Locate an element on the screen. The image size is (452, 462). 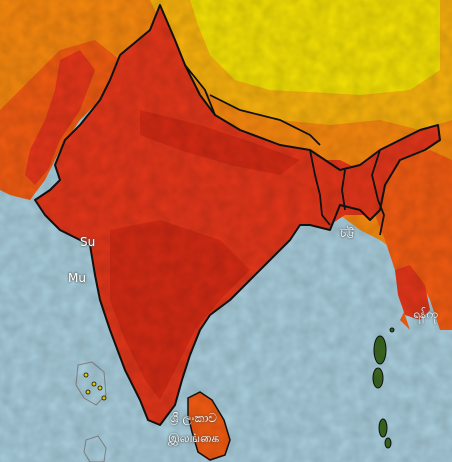
nepal-border is located at coordinates (252, 105).